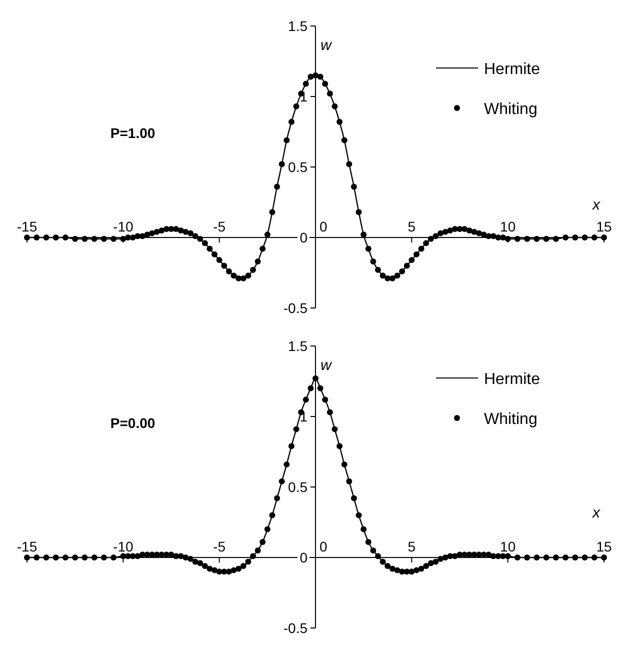 This screenshot has width=620, height=651. Describe the element at coordinates (133, 133) in the screenshot. I see `annotation: P=1.00` at that location.